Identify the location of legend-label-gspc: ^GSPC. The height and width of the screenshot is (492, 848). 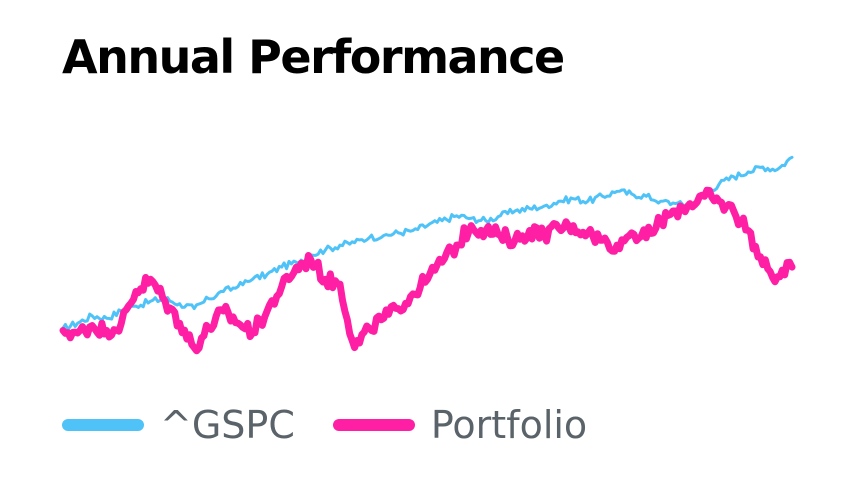
(227, 425).